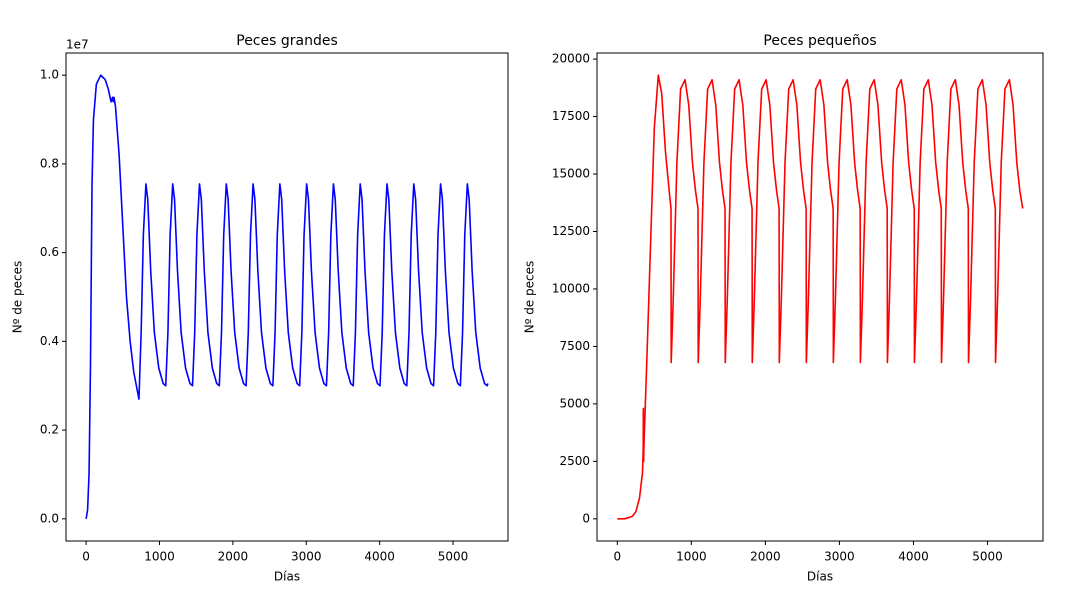 The width and height of the screenshot is (1087, 600). I want to click on y-offset-label: 1e7, so click(77, 45).